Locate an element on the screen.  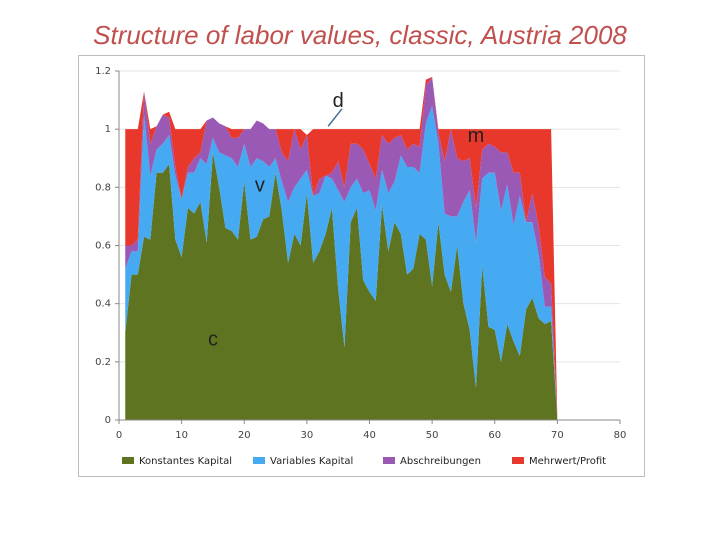
x-tick-label: 40 is located at coordinates (369, 435).